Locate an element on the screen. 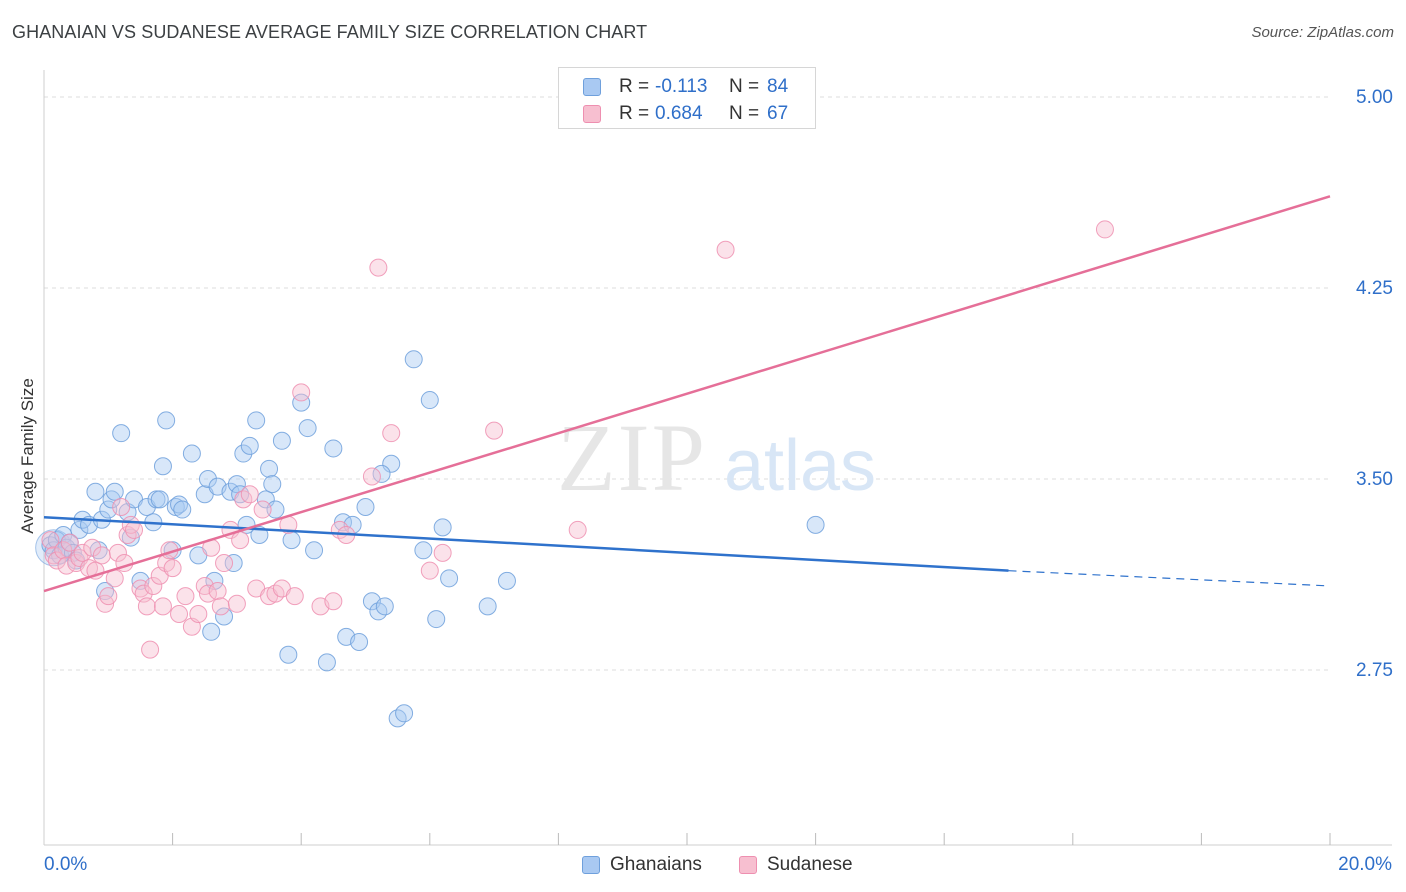  source-credit: Source: ZipAtlas.com is located at coordinates (1322, 32).